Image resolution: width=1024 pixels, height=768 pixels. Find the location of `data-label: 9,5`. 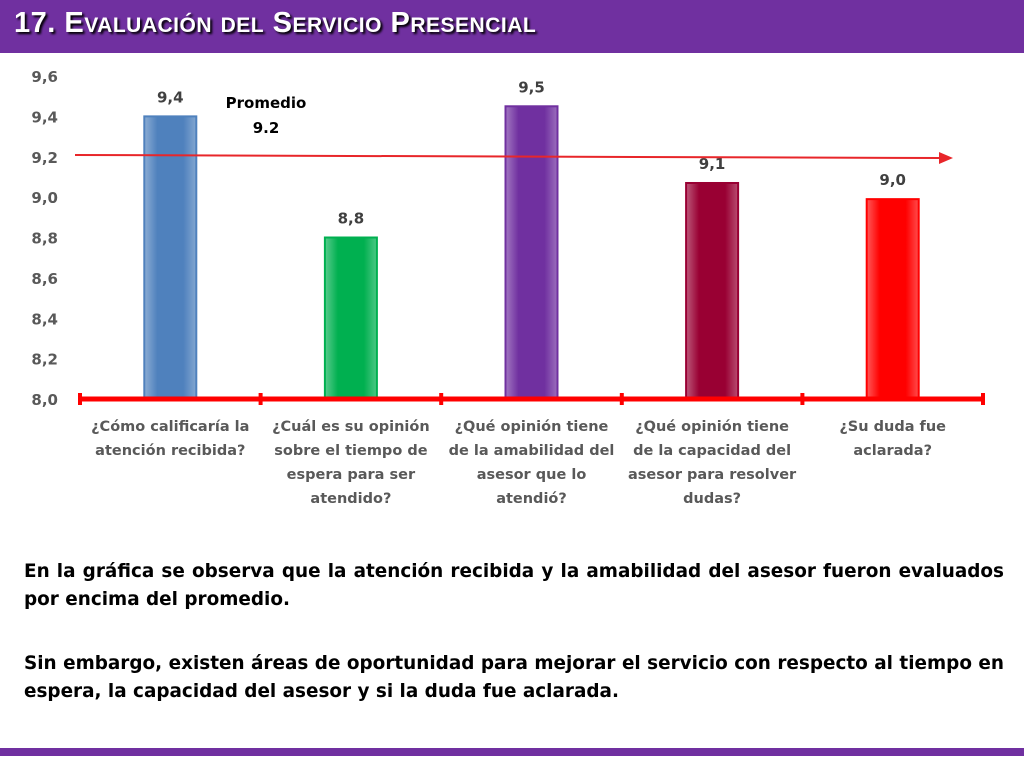

data-label: 9,5 is located at coordinates (531, 87).